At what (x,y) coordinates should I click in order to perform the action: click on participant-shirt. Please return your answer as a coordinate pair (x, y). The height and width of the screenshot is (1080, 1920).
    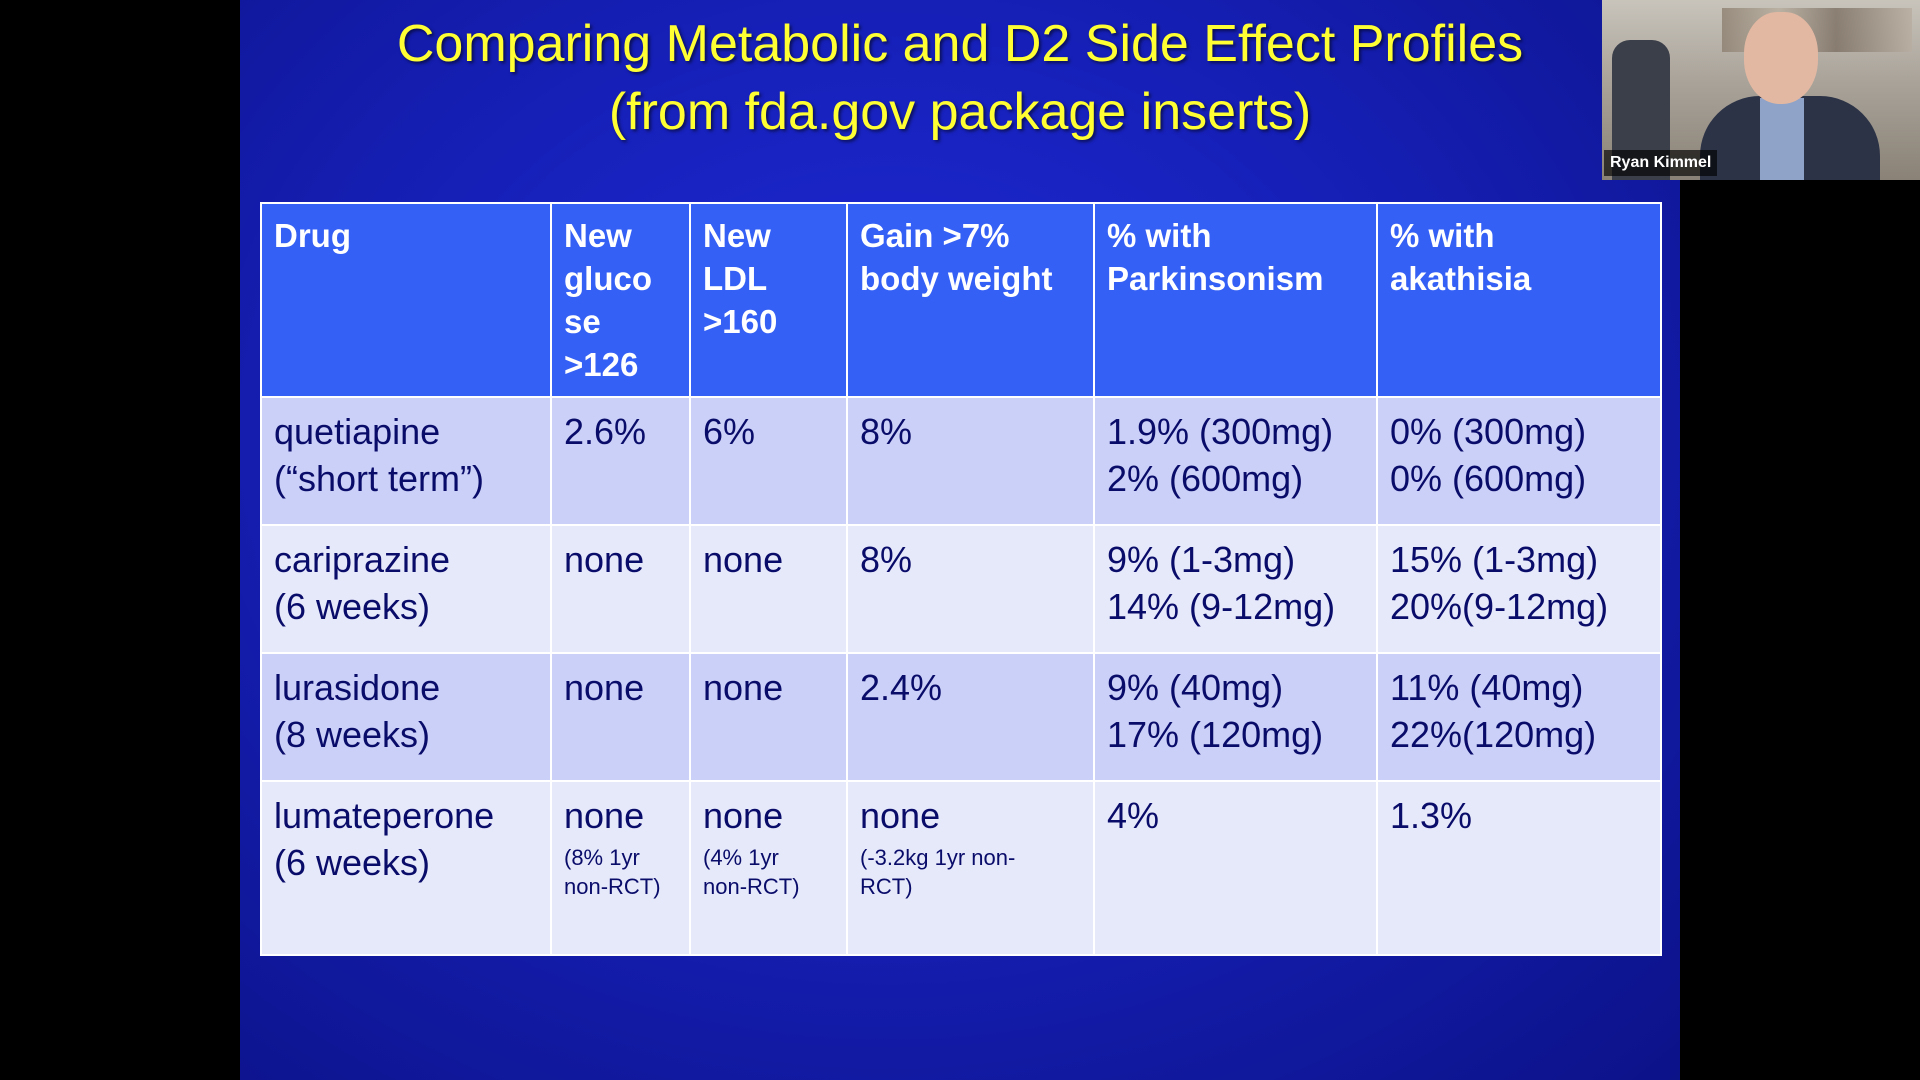
    Looking at the image, I should click on (1782, 139).